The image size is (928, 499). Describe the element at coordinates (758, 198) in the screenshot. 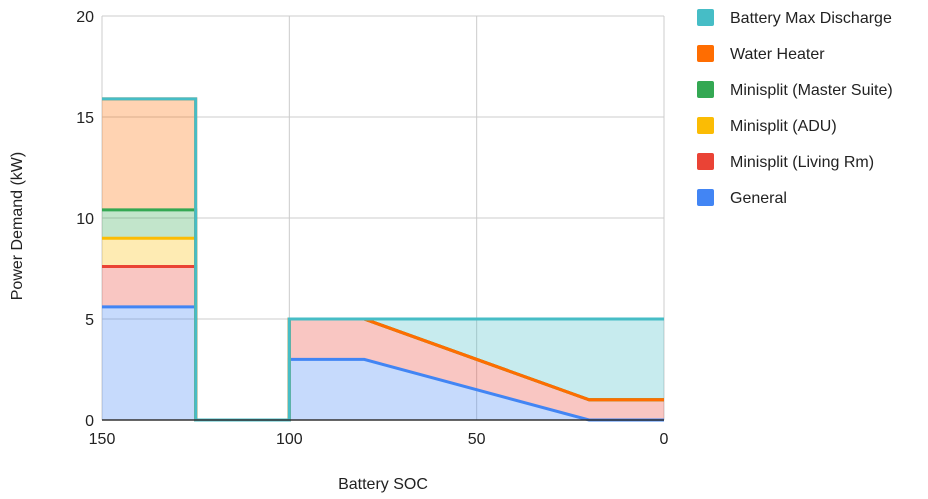

I see `legend-label: General` at that location.